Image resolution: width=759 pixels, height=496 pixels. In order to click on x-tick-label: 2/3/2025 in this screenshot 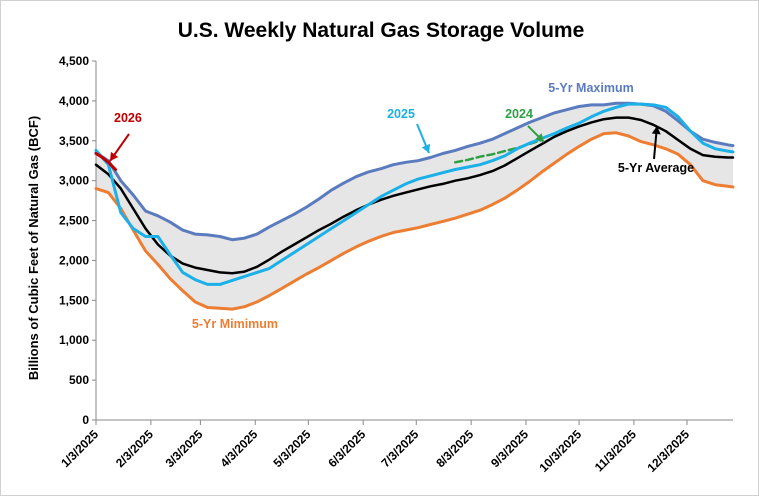, I will do `click(134, 448)`.